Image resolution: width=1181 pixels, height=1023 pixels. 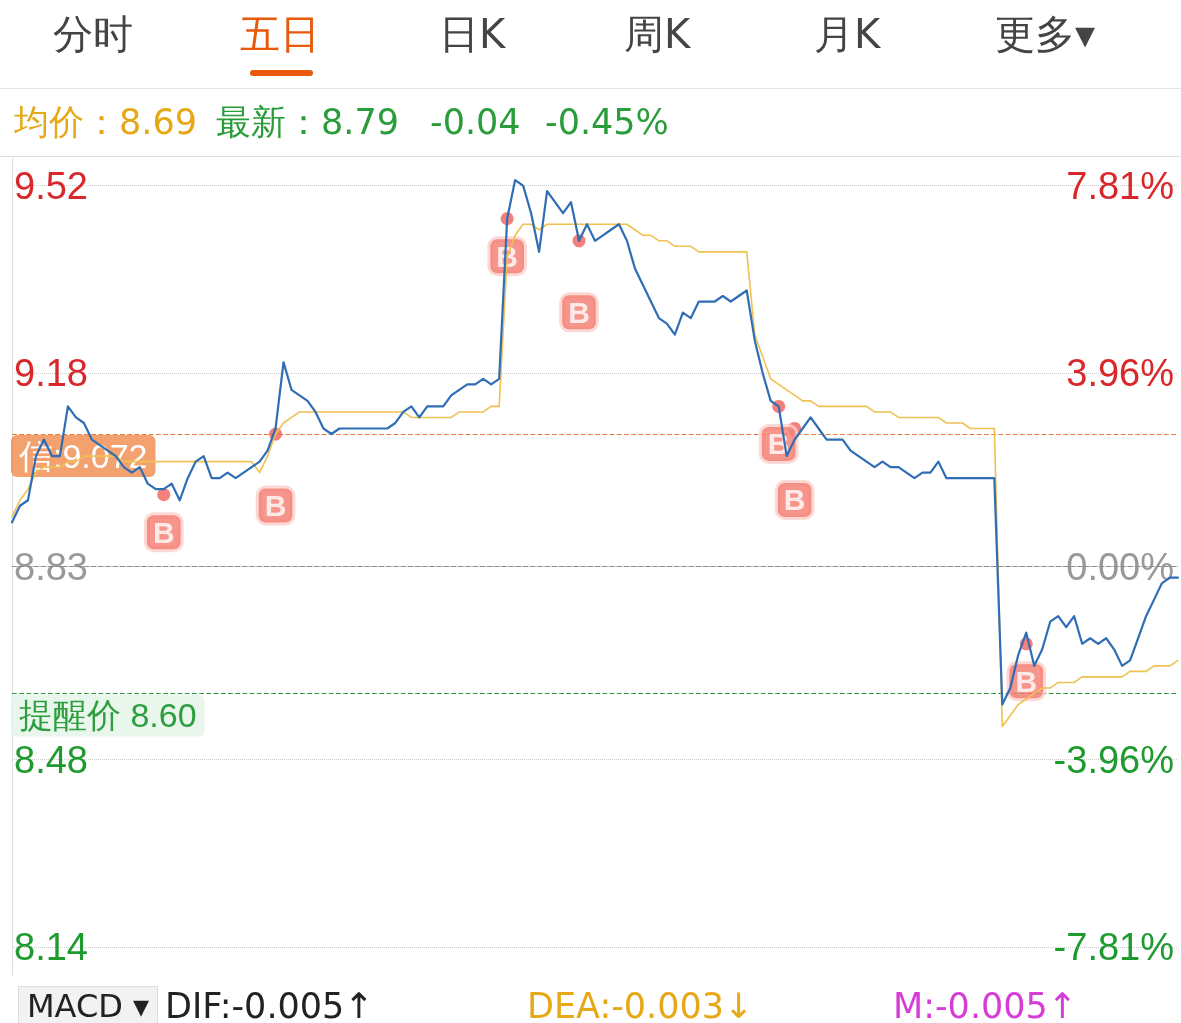 What do you see at coordinates (88, 1004) in the screenshot?
I see `text: MACD ▾` at bounding box center [88, 1004].